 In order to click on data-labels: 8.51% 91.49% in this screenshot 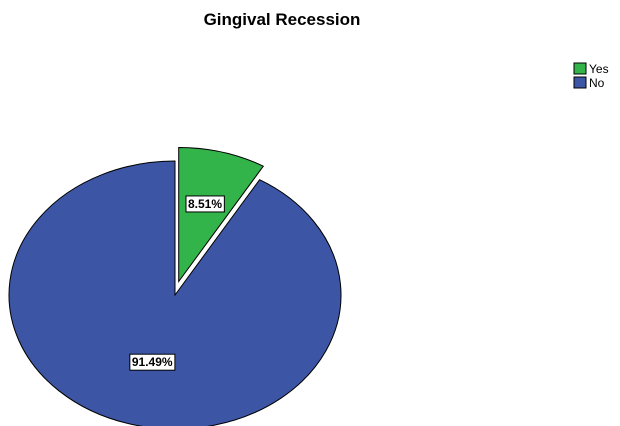, I will do `click(177, 283)`.